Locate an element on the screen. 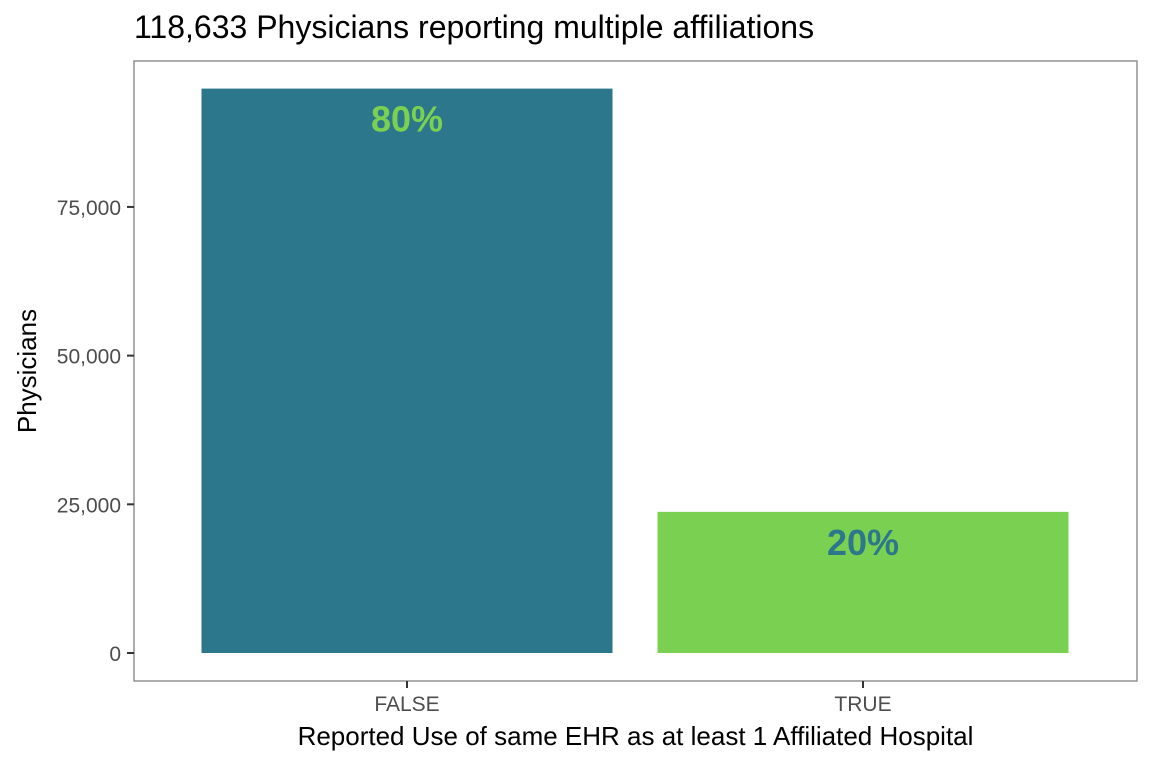 The width and height of the screenshot is (1152, 773). x-axis: FALSE TRUE is located at coordinates (633, 698).